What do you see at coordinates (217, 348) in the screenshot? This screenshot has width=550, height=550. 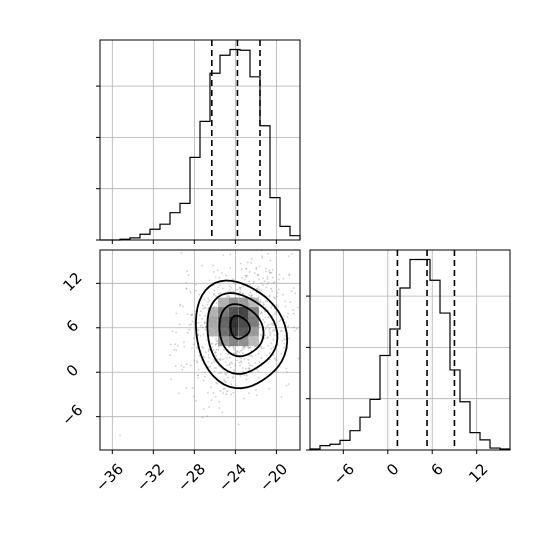 I see `scatter-clip-group` at bounding box center [217, 348].